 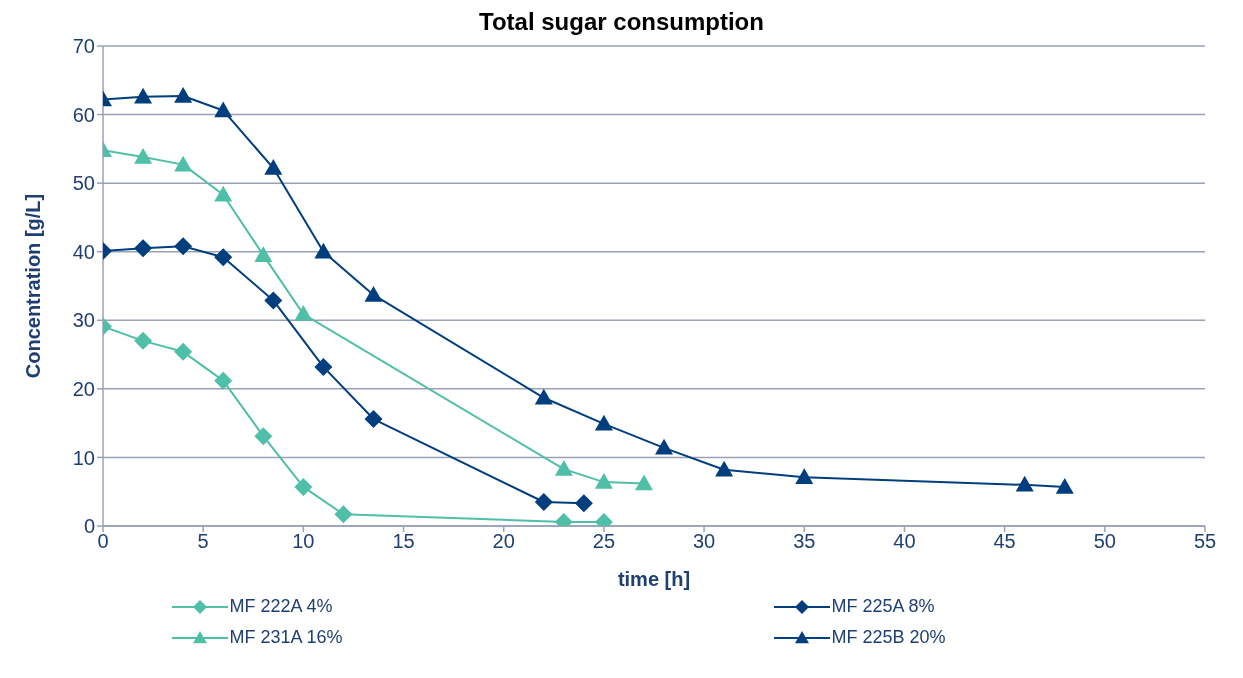 What do you see at coordinates (804, 541) in the screenshot?
I see `x-tick-label: 35` at bounding box center [804, 541].